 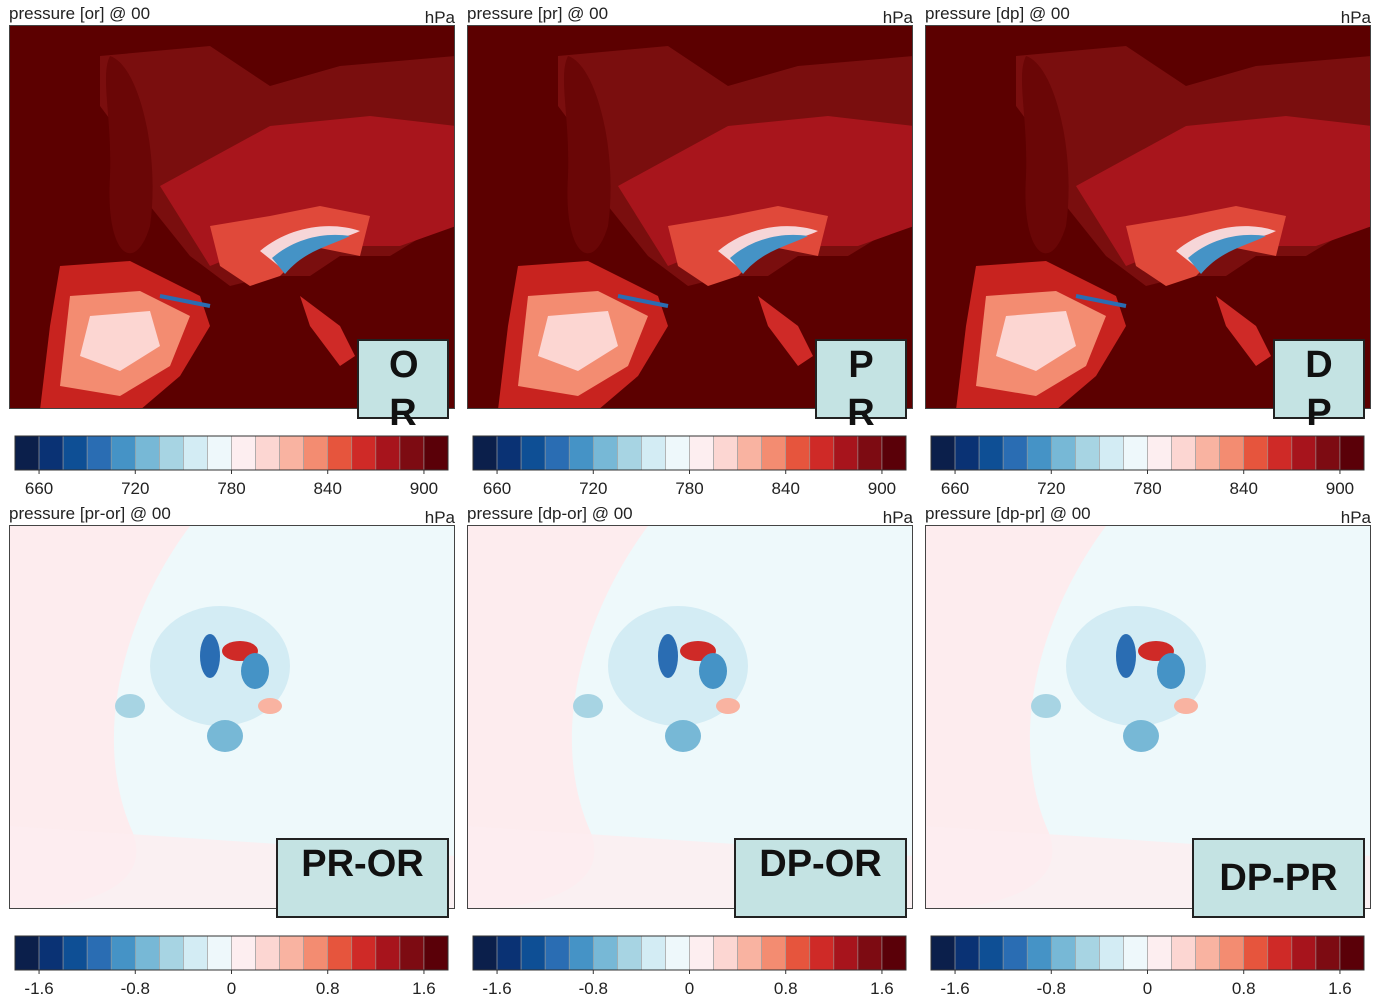 What do you see at coordinates (362, 878) in the screenshot?
I see `panel-label: PR-OR` at bounding box center [362, 878].